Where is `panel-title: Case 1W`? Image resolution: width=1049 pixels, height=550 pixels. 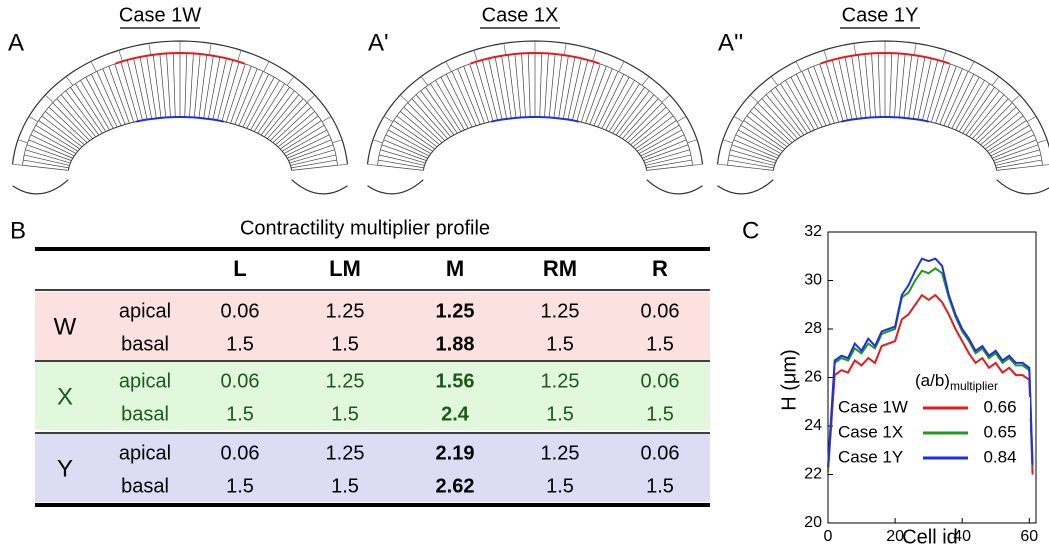 panel-title: Case 1W is located at coordinates (160, 15).